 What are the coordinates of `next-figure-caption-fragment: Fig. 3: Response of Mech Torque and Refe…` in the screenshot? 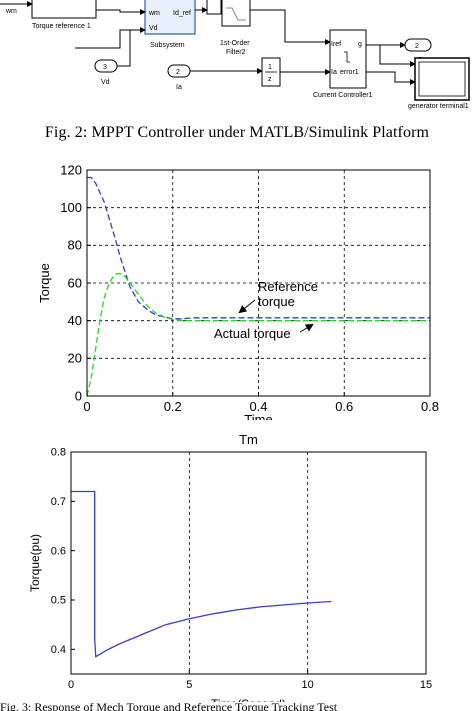 It's located at (169, 707).